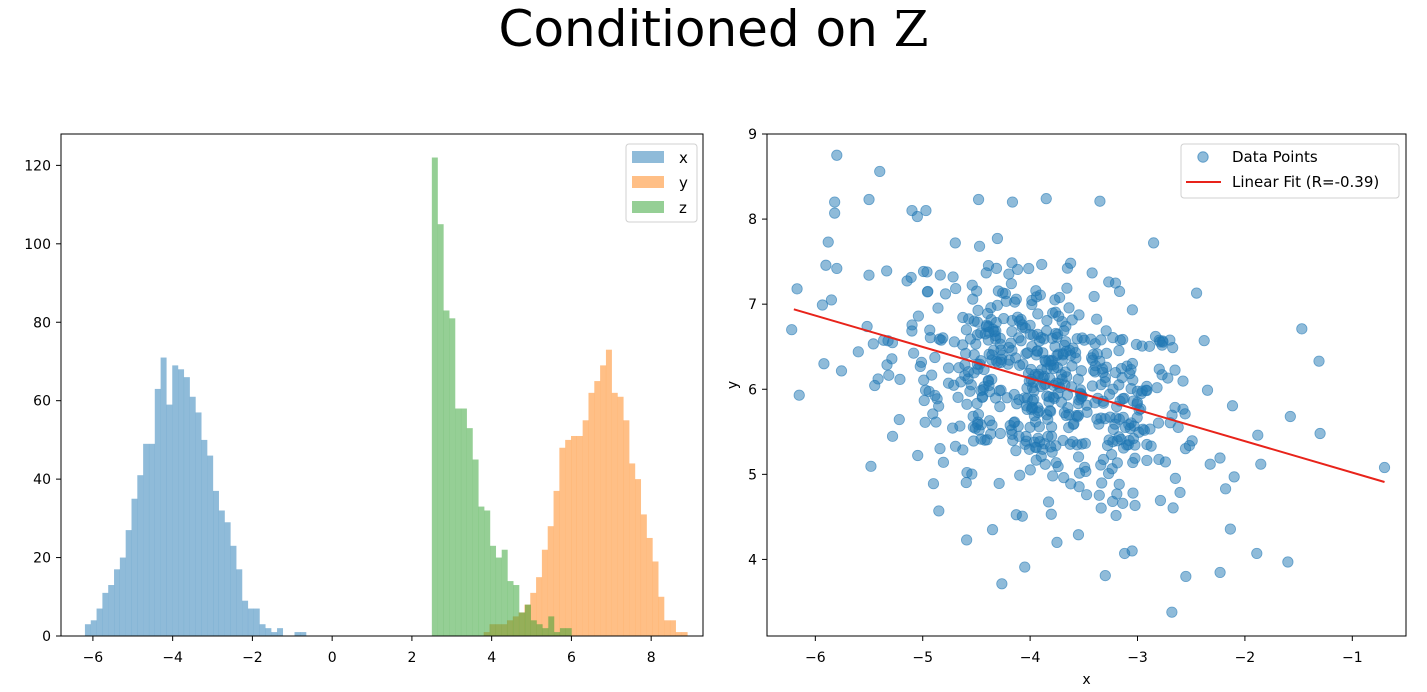 Image resolution: width=1427 pixels, height=692 pixels. What do you see at coordinates (683, 158) in the screenshot?
I see `legend-label-x: x` at bounding box center [683, 158].